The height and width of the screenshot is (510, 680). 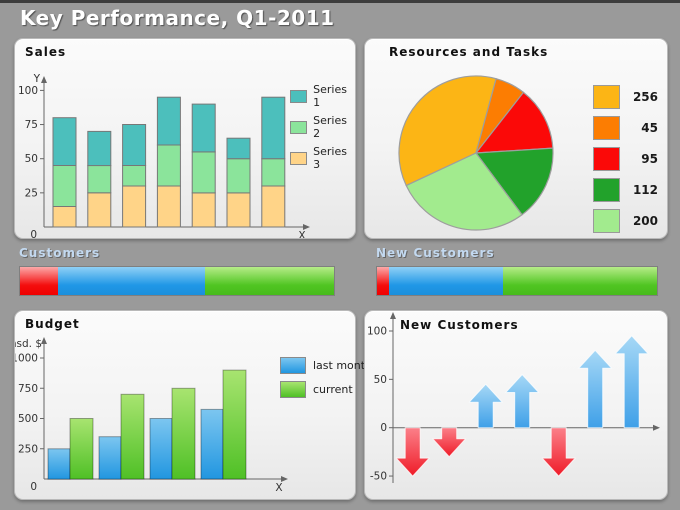 What do you see at coordinates (333, 389) in the screenshot?
I see `budget-legend-label: current` at bounding box center [333, 389].